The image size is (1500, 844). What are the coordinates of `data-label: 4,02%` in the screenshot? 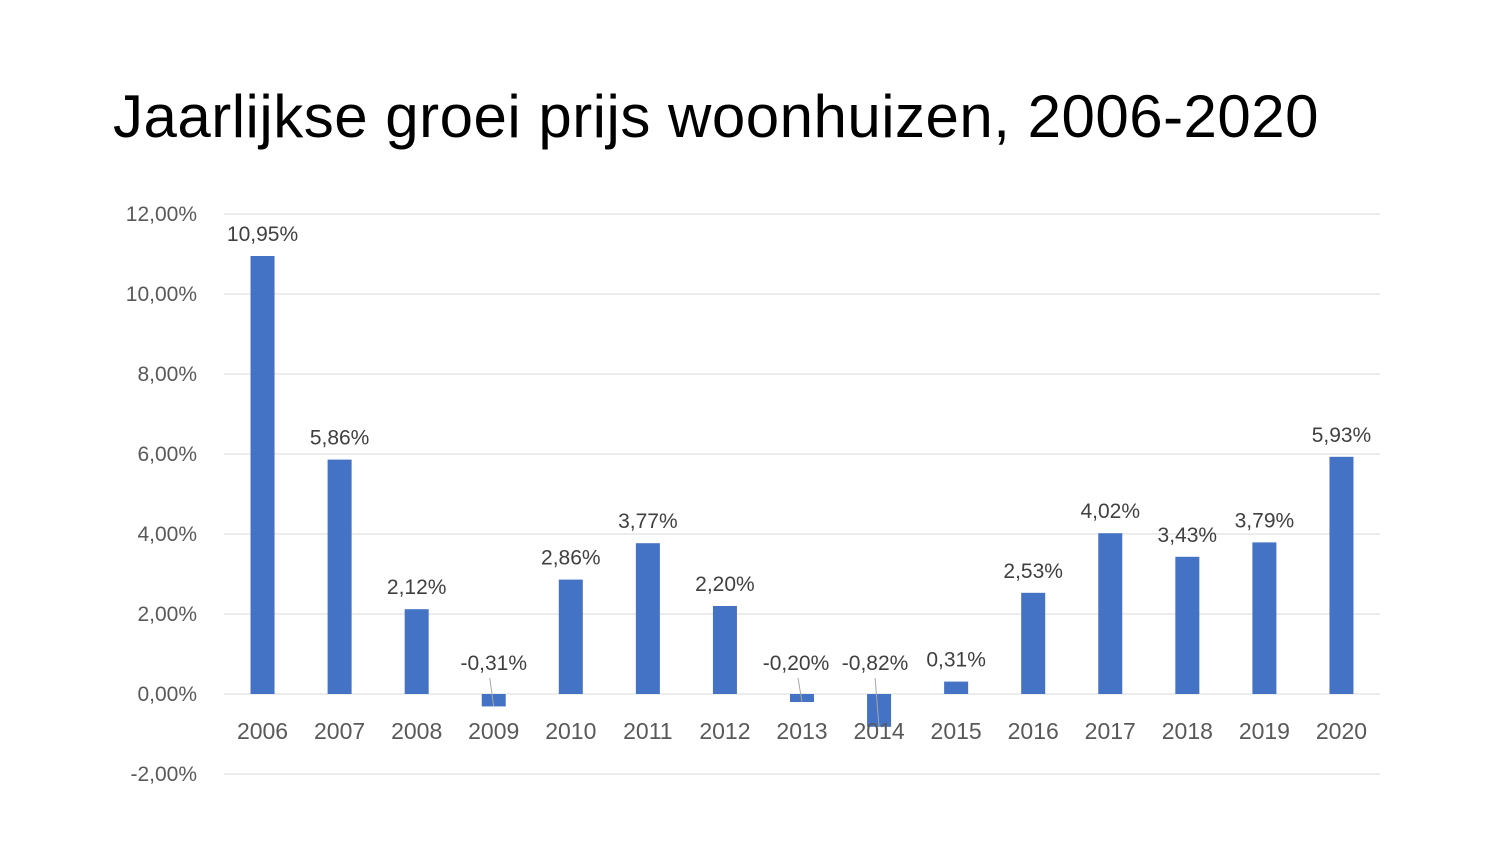 It's located at (1110, 511).